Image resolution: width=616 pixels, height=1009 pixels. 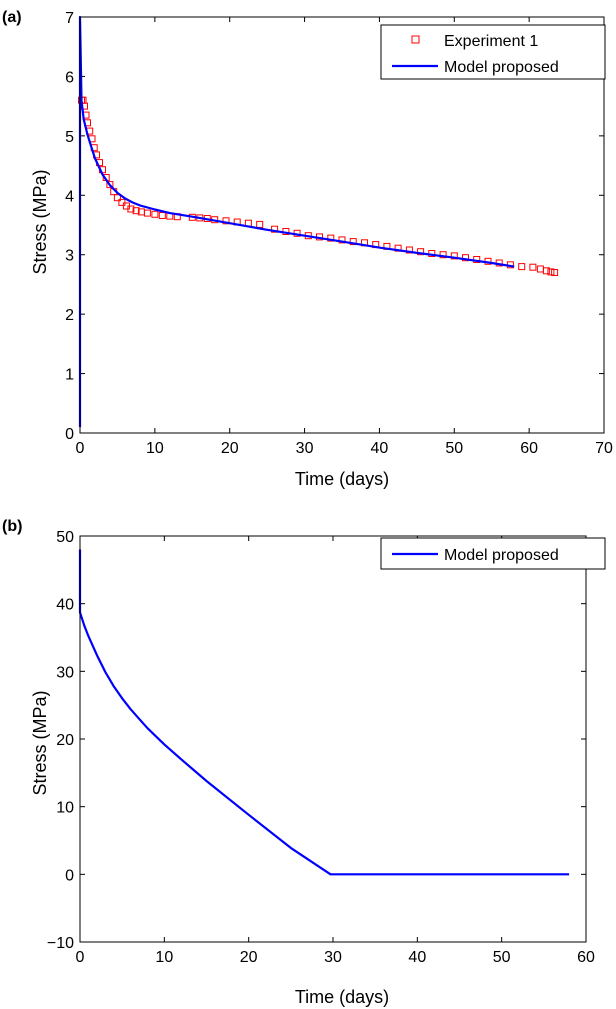 What do you see at coordinates (454, 448) in the screenshot?
I see `chart-a-x-tick-label: 50` at bounding box center [454, 448].